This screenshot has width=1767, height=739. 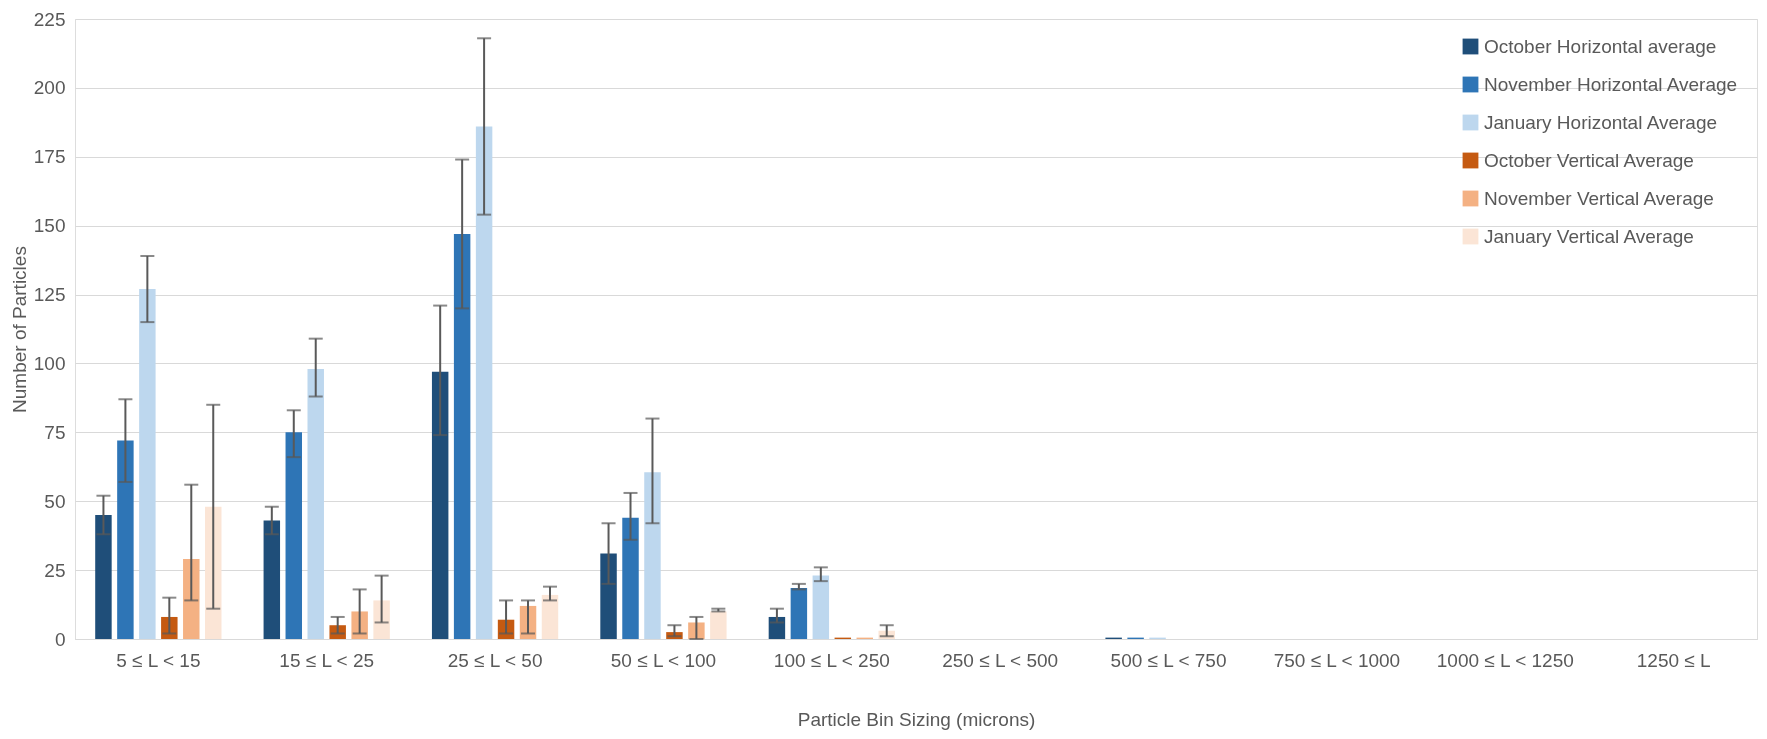 What do you see at coordinates (49, 88) in the screenshot?
I see `y-tick-label: 200` at bounding box center [49, 88].